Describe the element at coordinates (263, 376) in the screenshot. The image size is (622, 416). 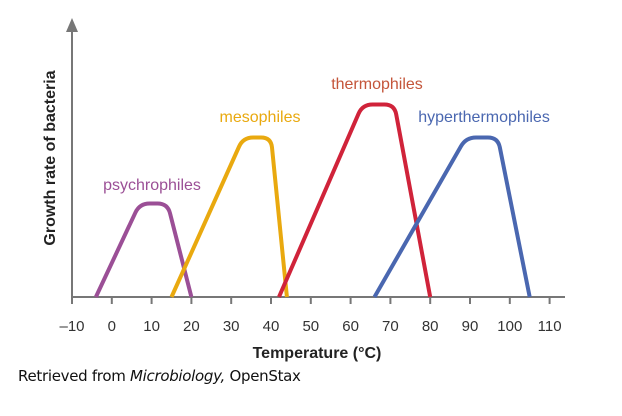
I see `caption-suffix: OpenStax` at that location.